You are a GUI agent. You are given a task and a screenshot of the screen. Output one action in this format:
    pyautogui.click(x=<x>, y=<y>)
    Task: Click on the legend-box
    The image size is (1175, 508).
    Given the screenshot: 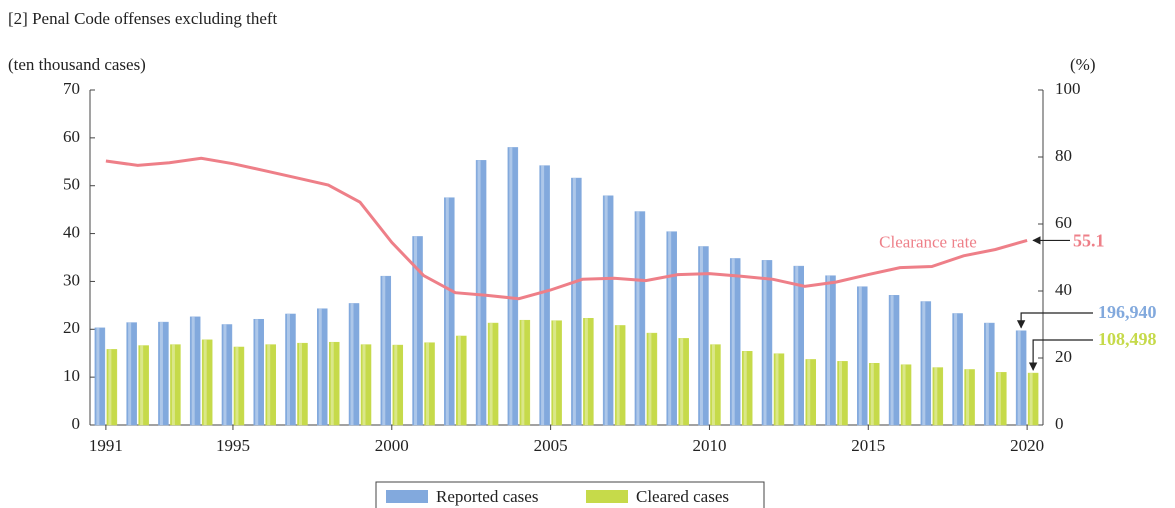 What is the action you would take?
    pyautogui.click(x=570, y=494)
    